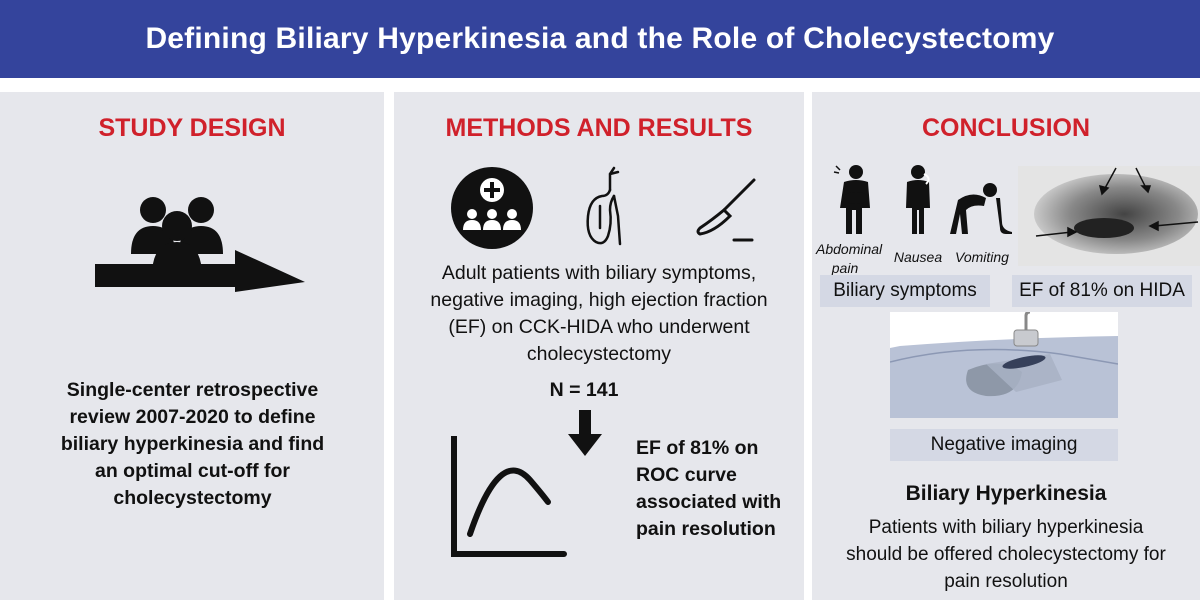 This screenshot has height=600, width=1200. Describe the element at coordinates (1004, 365) in the screenshot. I see `ultrasound-image` at that location.